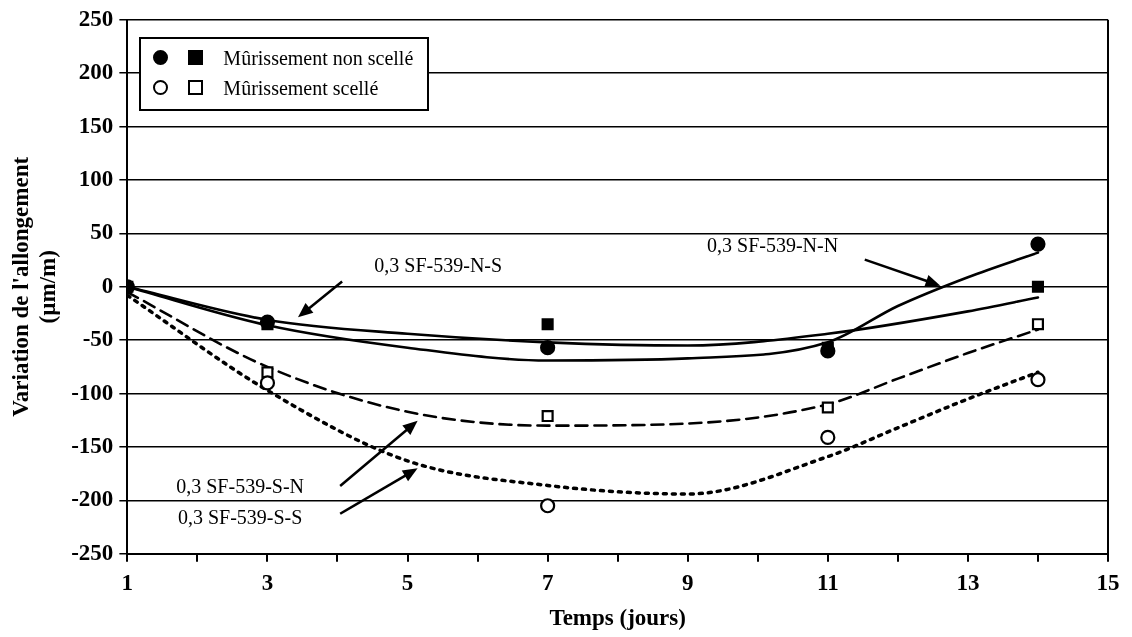  What do you see at coordinates (407, 582) in the screenshot?
I see `x-tick-label: 5` at bounding box center [407, 582].